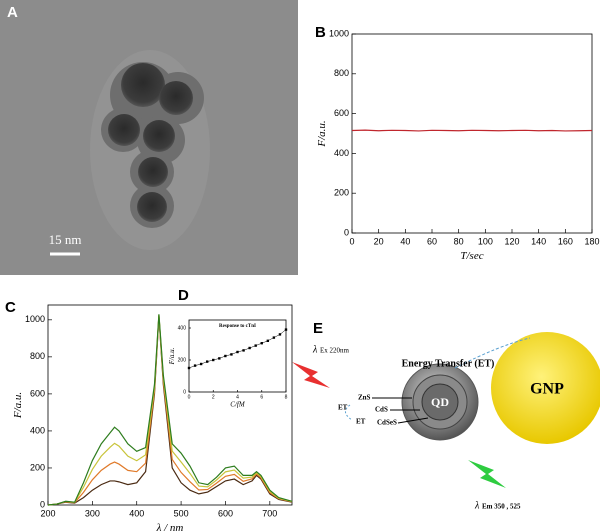  Describe the element at coordinates (440, 402) in the screenshot. I see `core-label: QD` at that location.